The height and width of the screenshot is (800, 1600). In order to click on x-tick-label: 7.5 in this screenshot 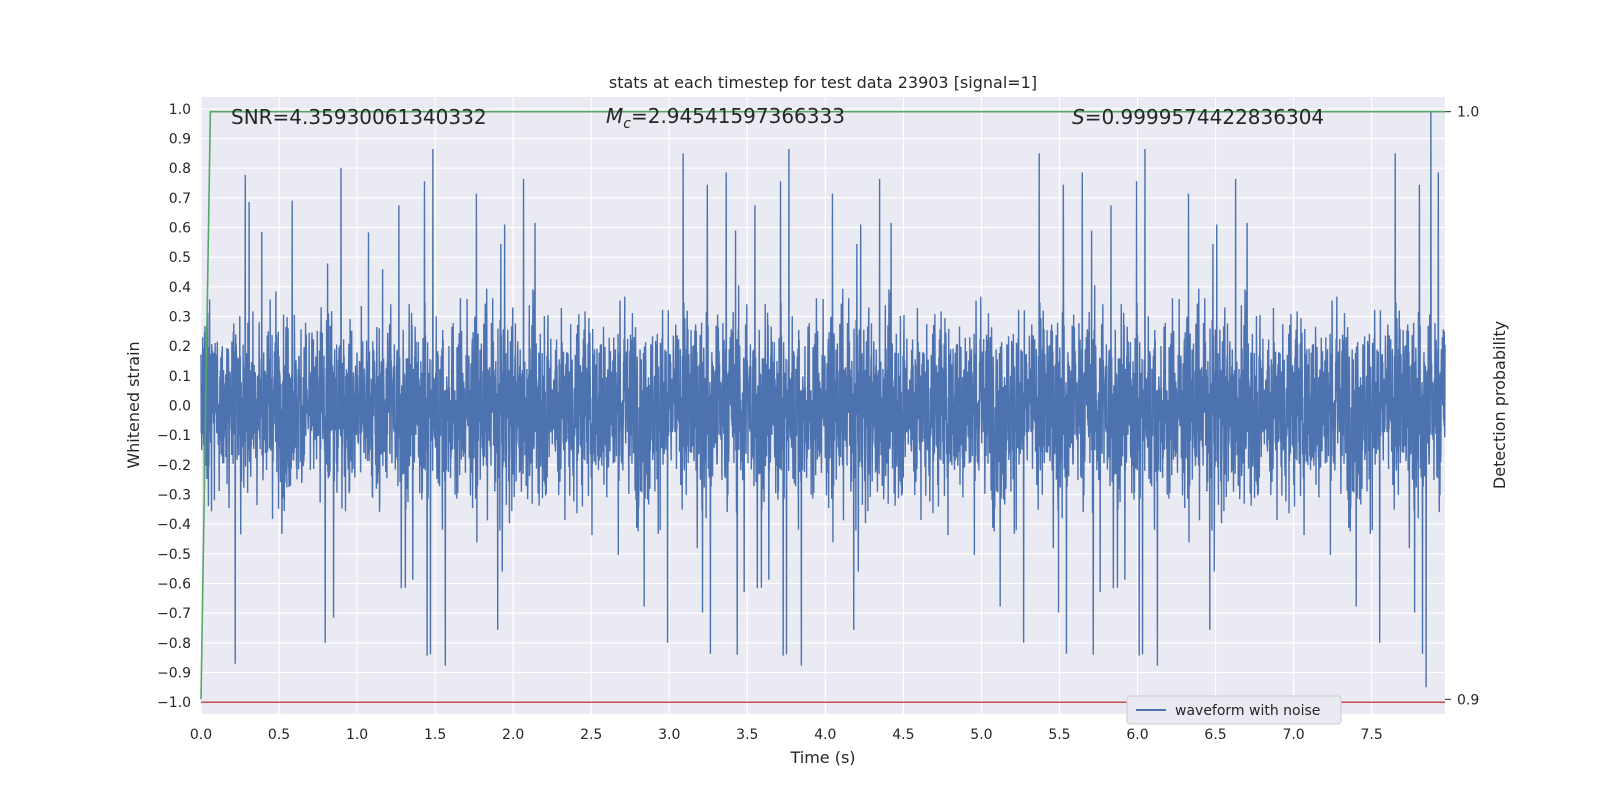, I will do `click(1372, 735)`.